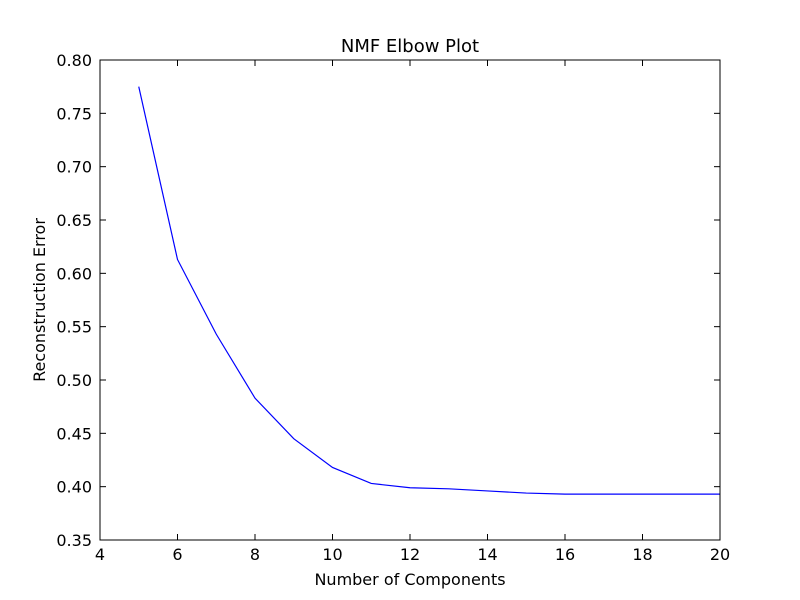 The height and width of the screenshot is (600, 800). What do you see at coordinates (74, 60) in the screenshot?
I see `y-tick-label: 0.80` at bounding box center [74, 60].